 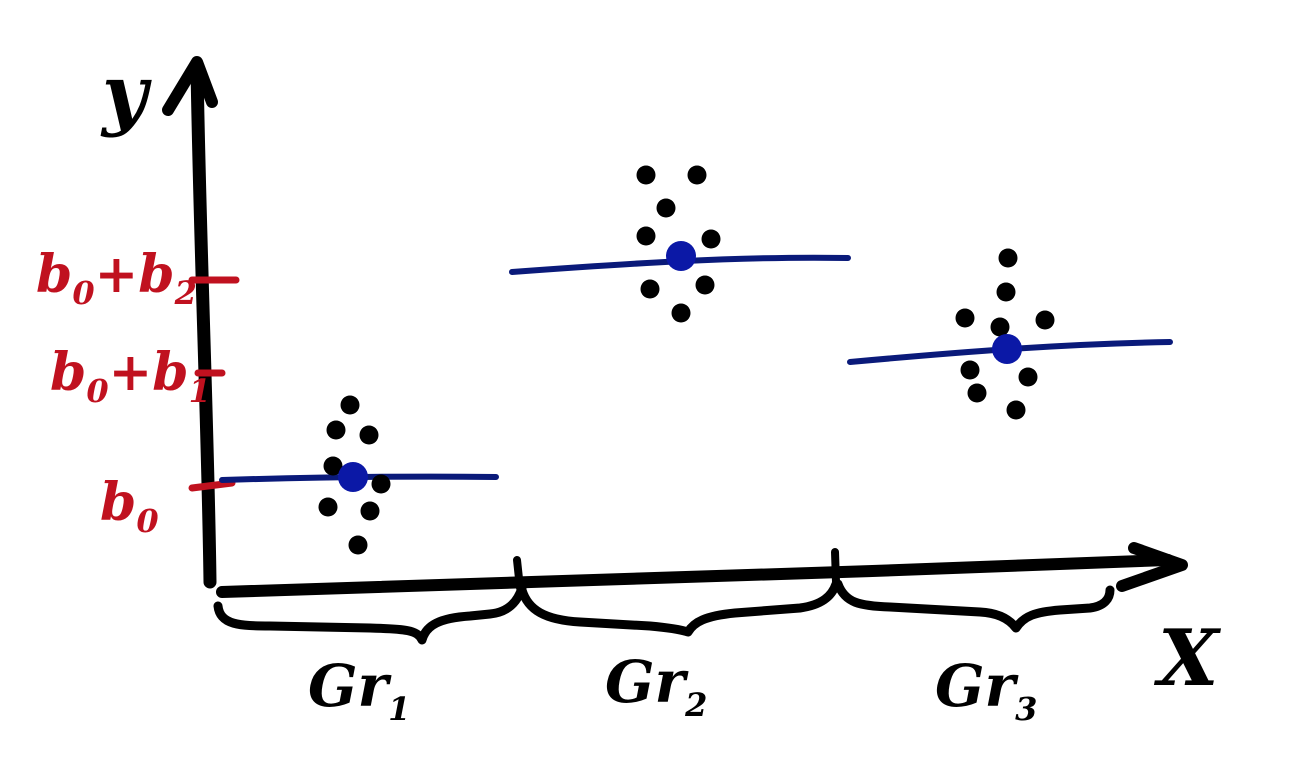 I want to click on y-tick-label-b0-b1: b0+b1, so click(x=130, y=376).